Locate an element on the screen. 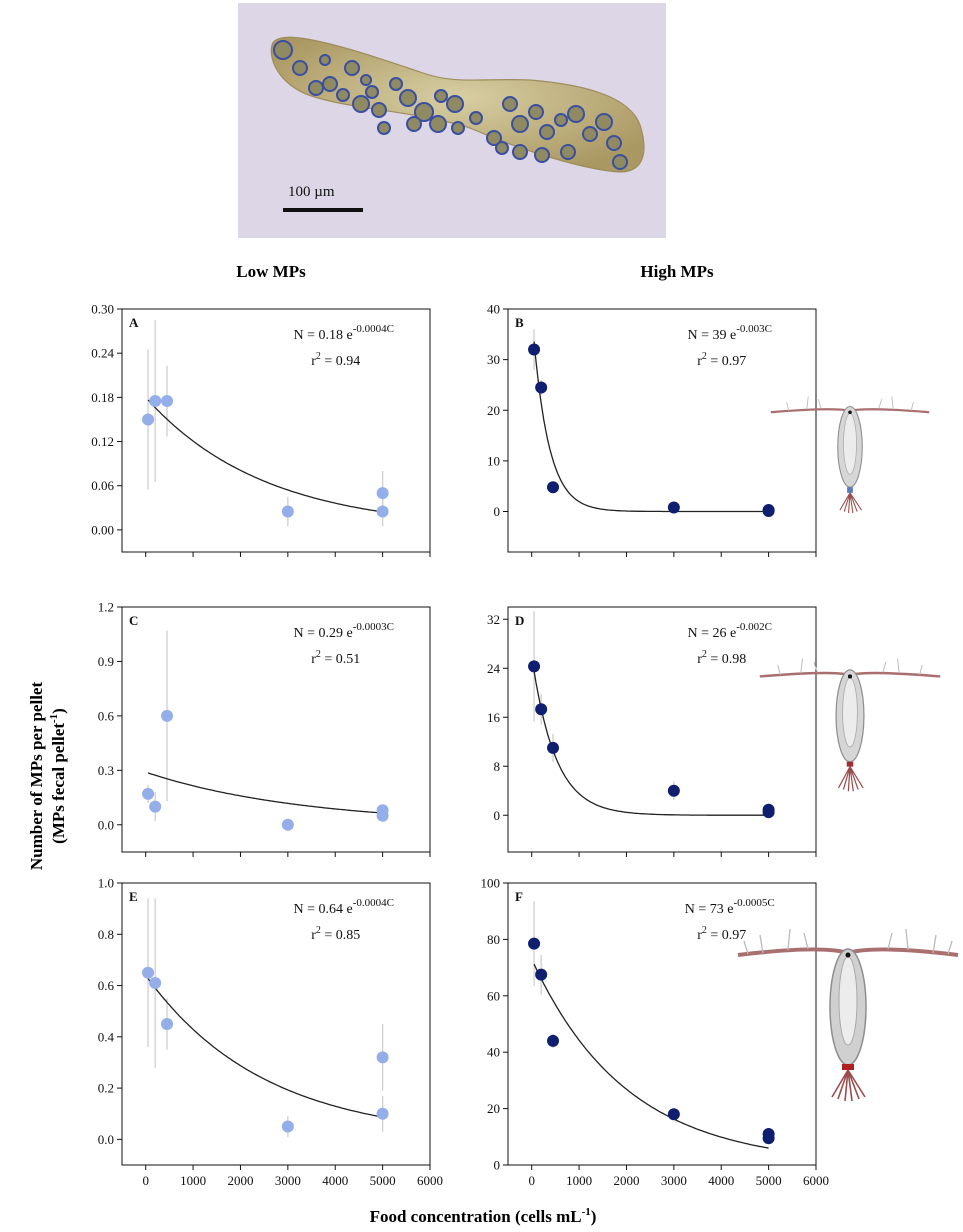  y-tick-label: 0.3 is located at coordinates (106, 770).